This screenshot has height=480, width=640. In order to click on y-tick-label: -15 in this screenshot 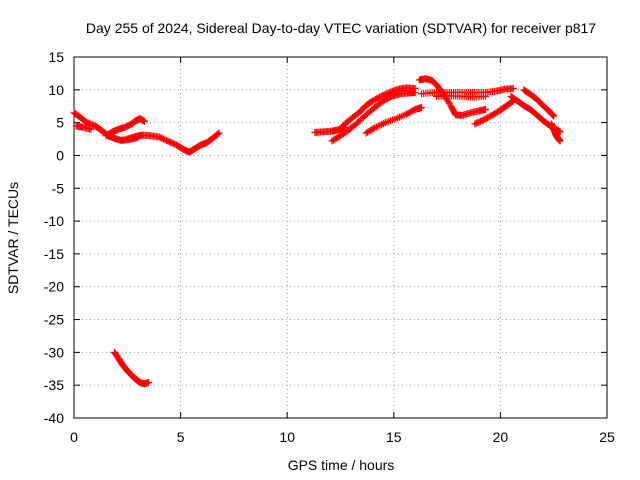, I will do `click(54, 254)`.